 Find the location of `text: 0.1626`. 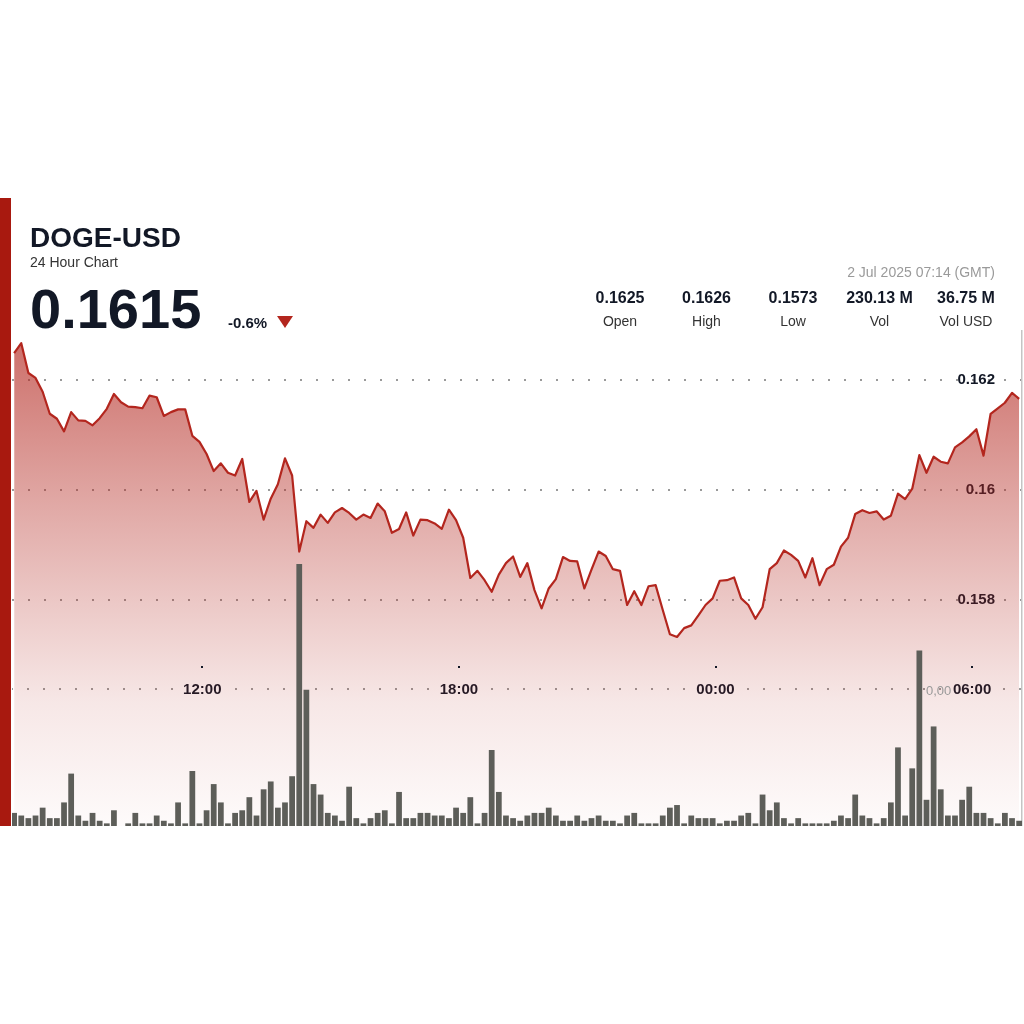

text: 0.1626 is located at coordinates (706, 297).